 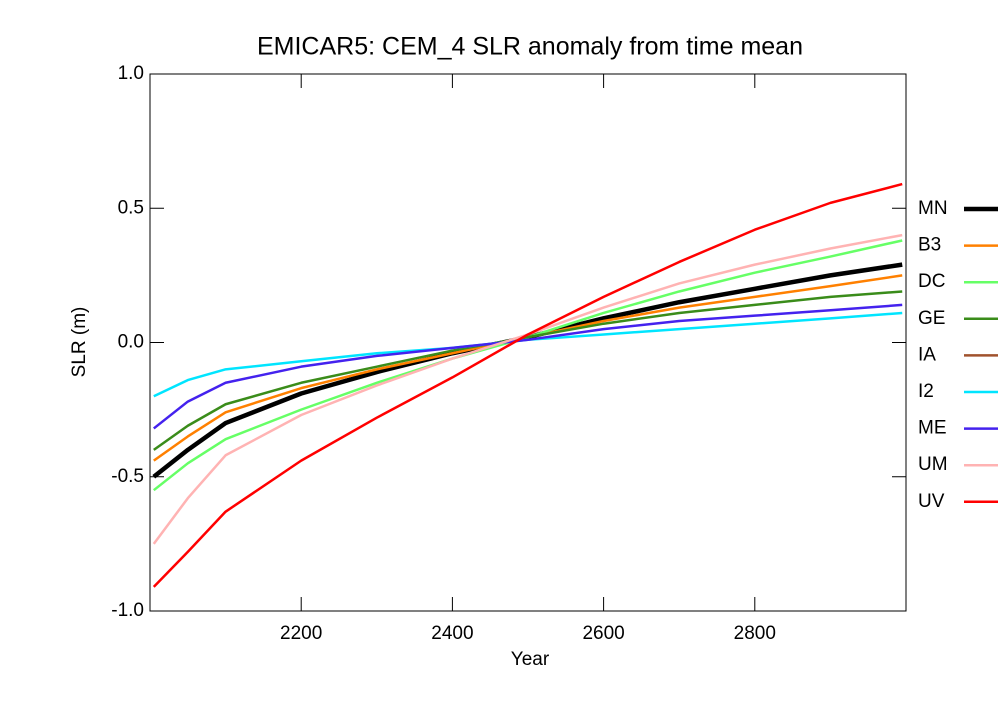 What do you see at coordinates (933, 464) in the screenshot?
I see `legend-label: UM` at bounding box center [933, 464].